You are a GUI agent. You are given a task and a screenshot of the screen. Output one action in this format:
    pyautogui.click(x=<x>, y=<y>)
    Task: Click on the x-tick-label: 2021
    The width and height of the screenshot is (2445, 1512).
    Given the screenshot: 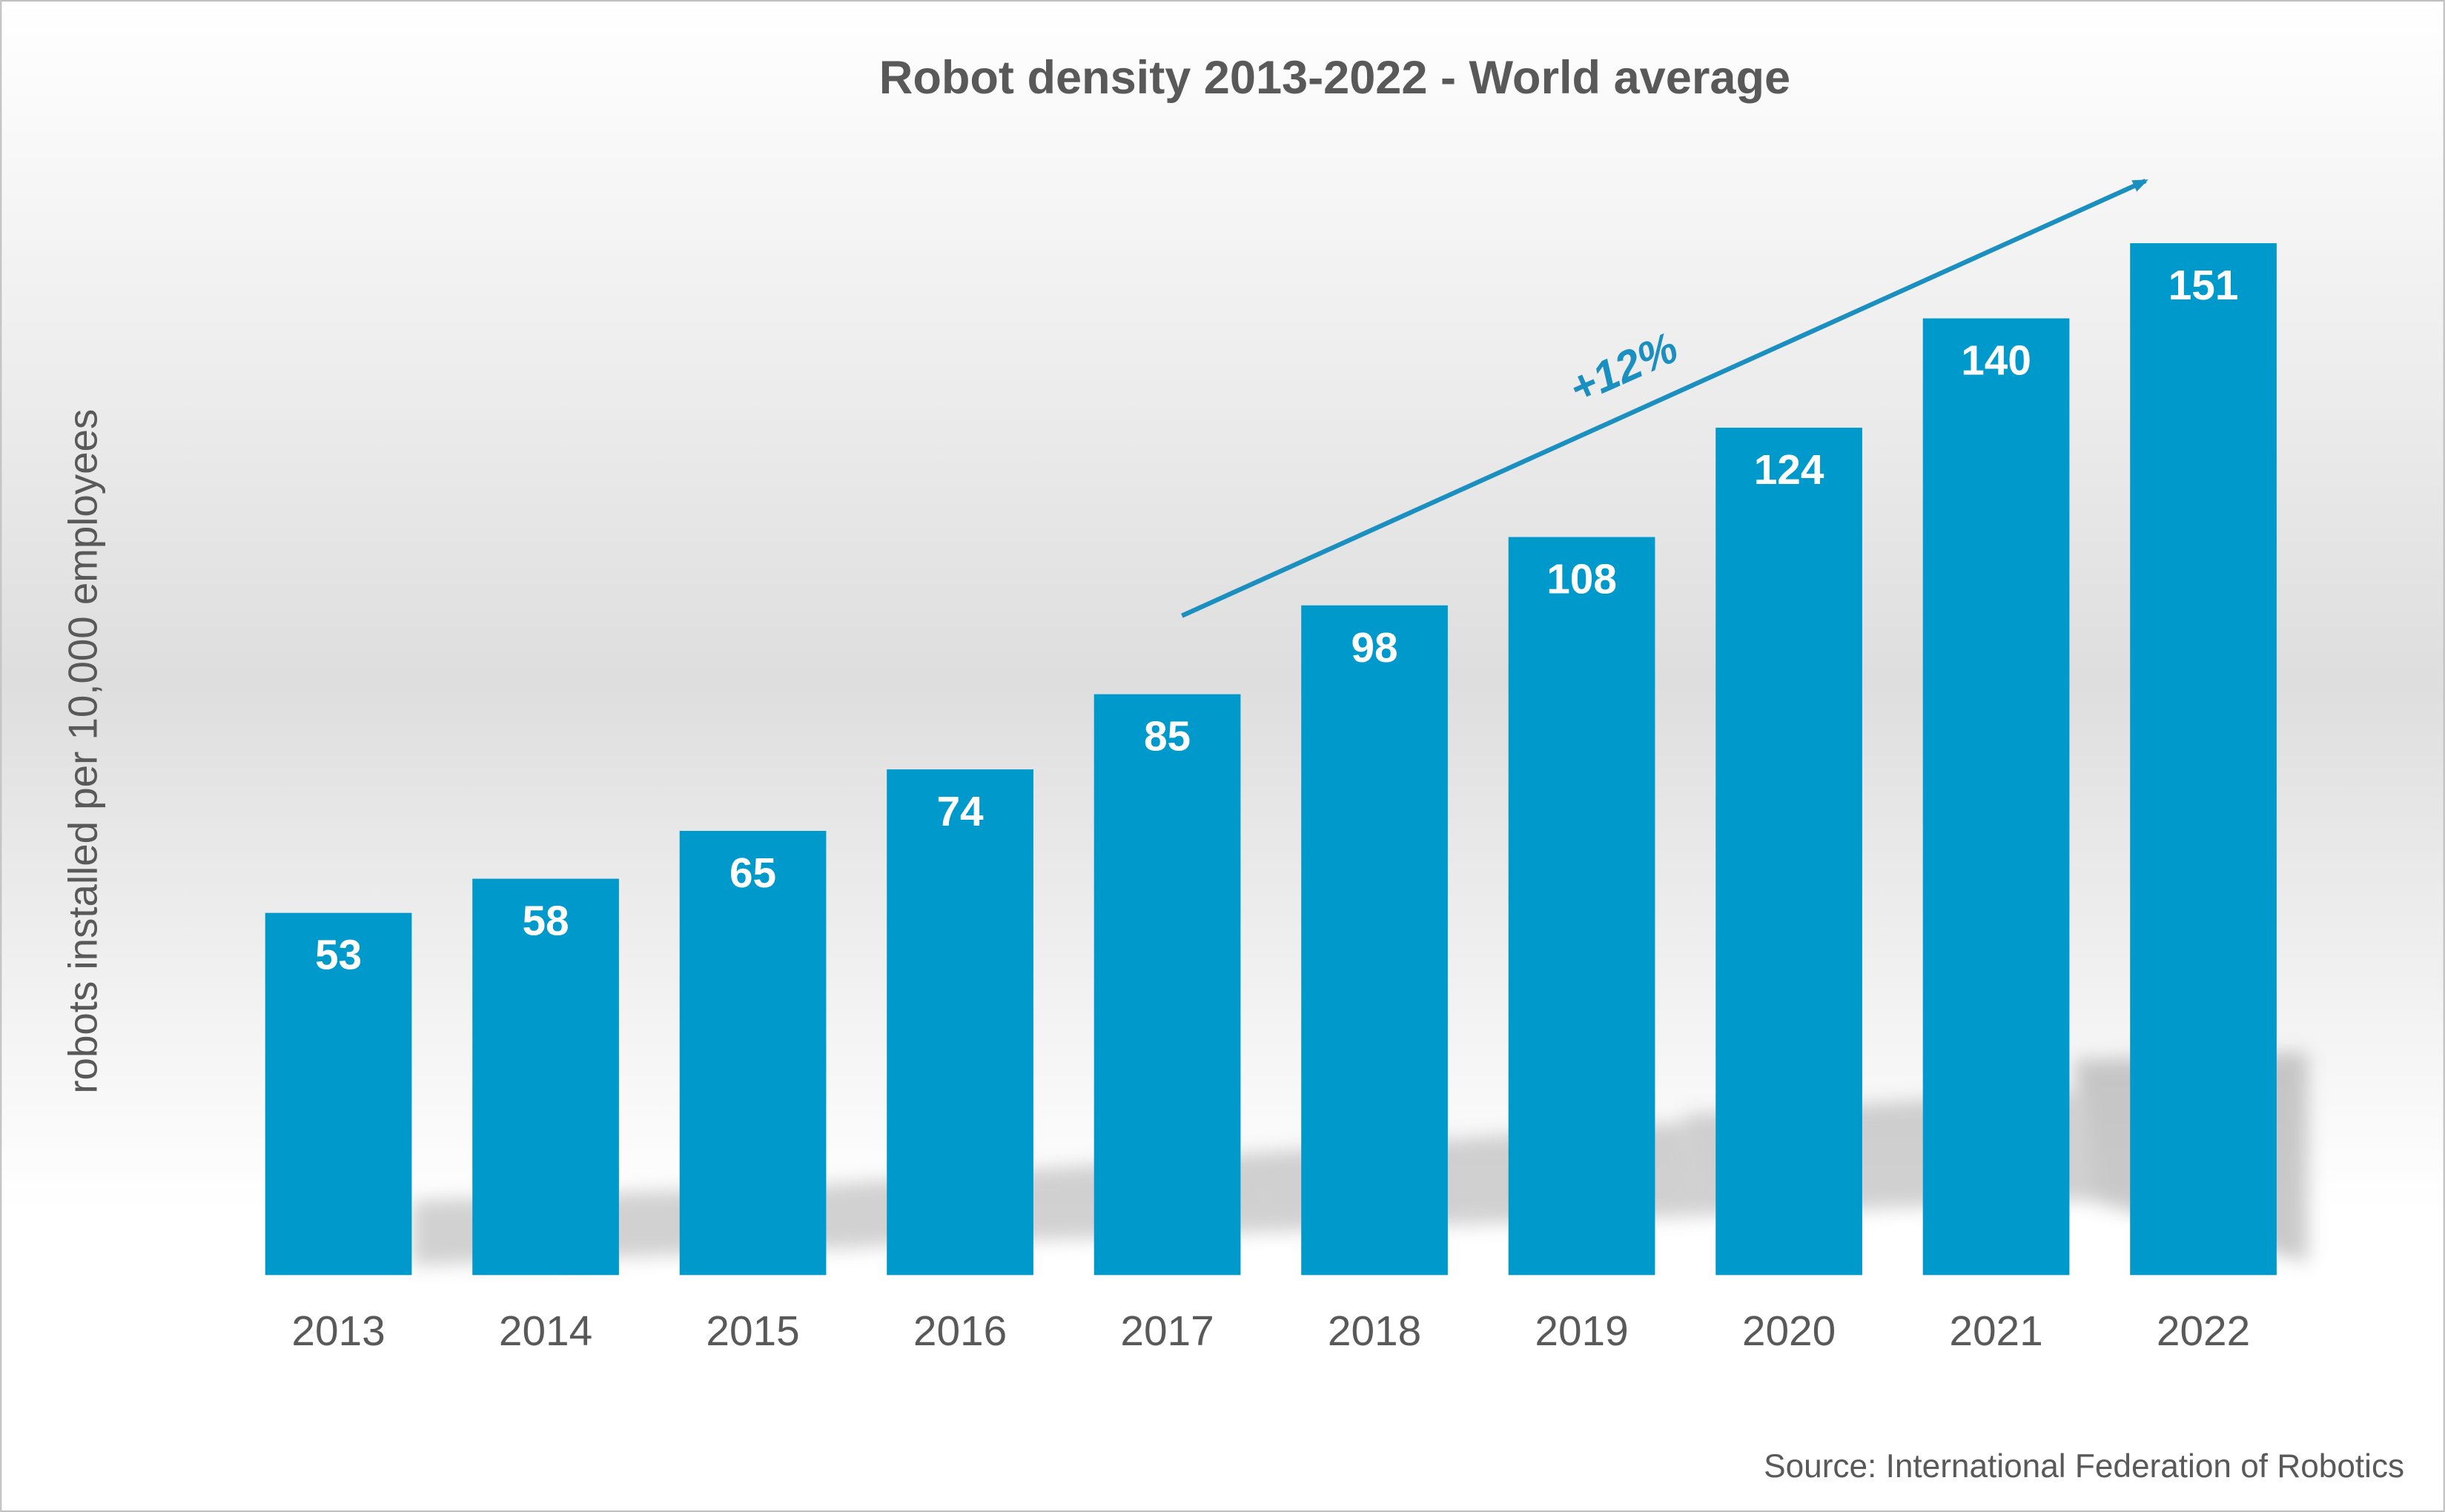 What is the action you would take?
    pyautogui.click(x=1995, y=1332)
    